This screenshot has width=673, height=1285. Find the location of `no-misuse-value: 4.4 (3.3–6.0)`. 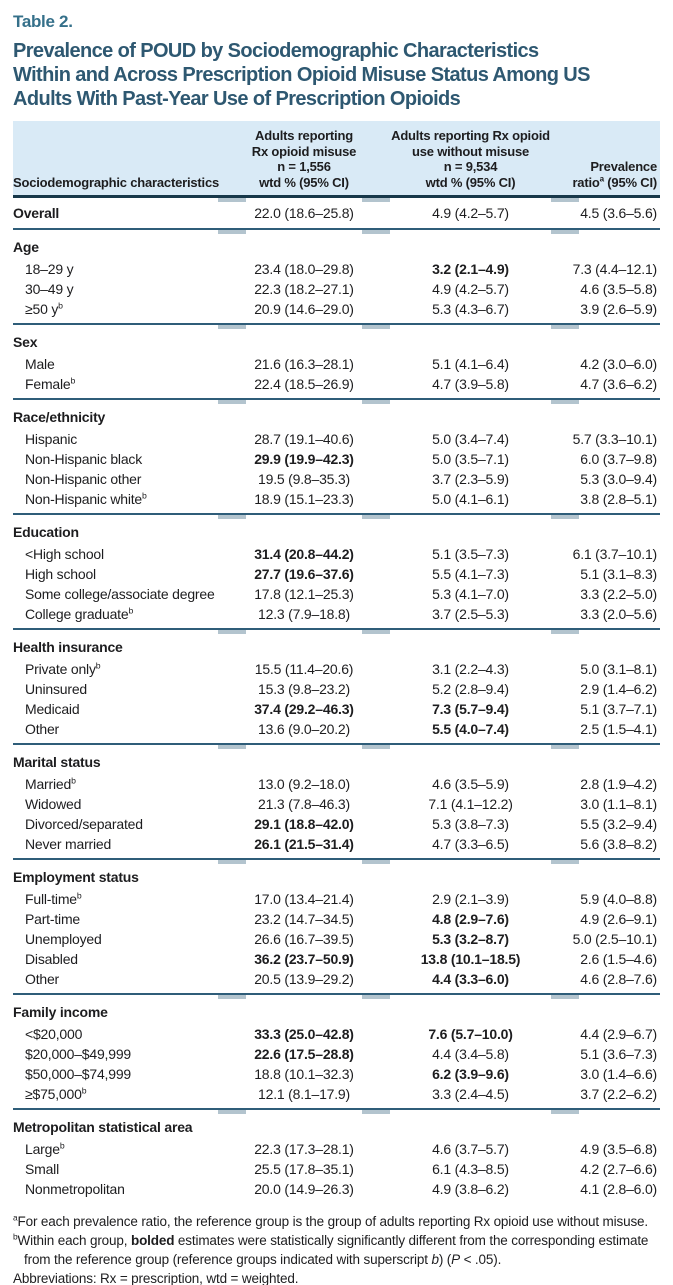

no-misuse-value: 4.4 (3.3–6.0) is located at coordinates (470, 979).